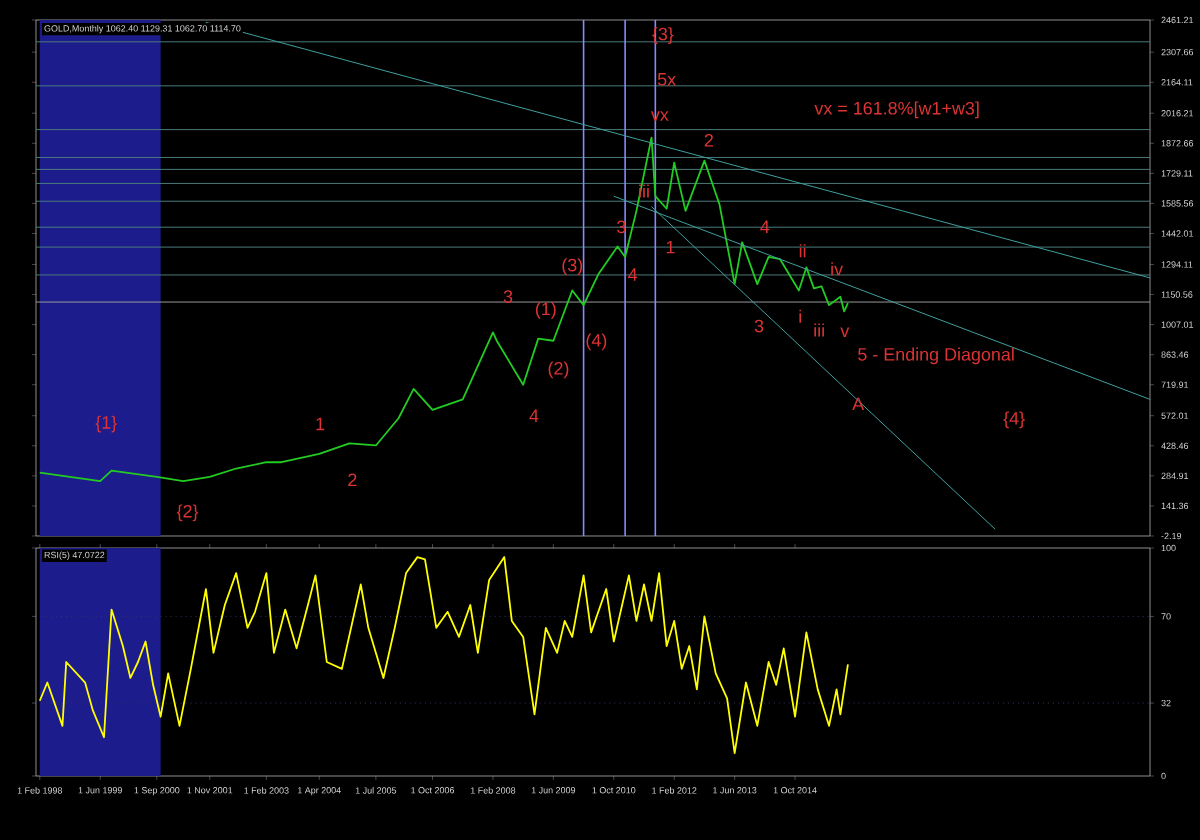 The height and width of the screenshot is (840, 1200). What do you see at coordinates (800, 316) in the screenshot?
I see `annotation: i` at bounding box center [800, 316].